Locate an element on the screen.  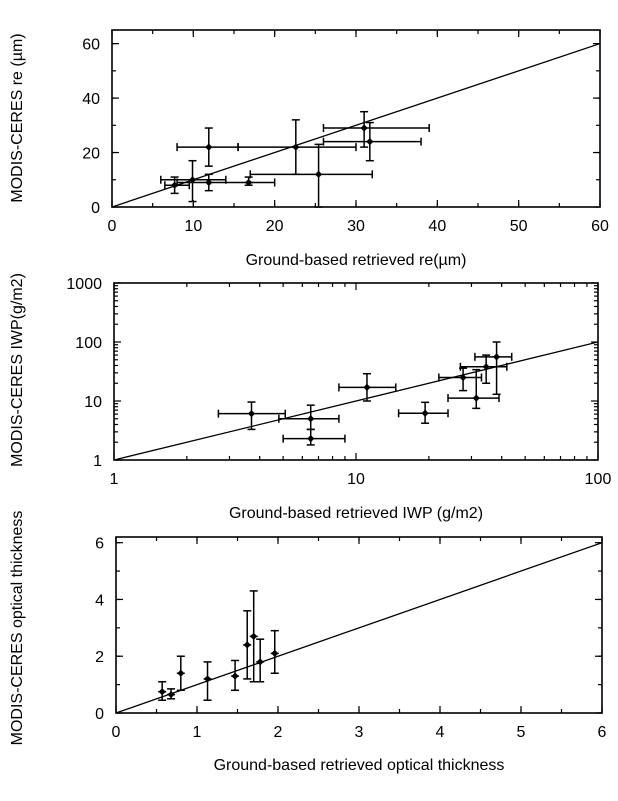
x-tick-label: 60 is located at coordinates (600, 226).